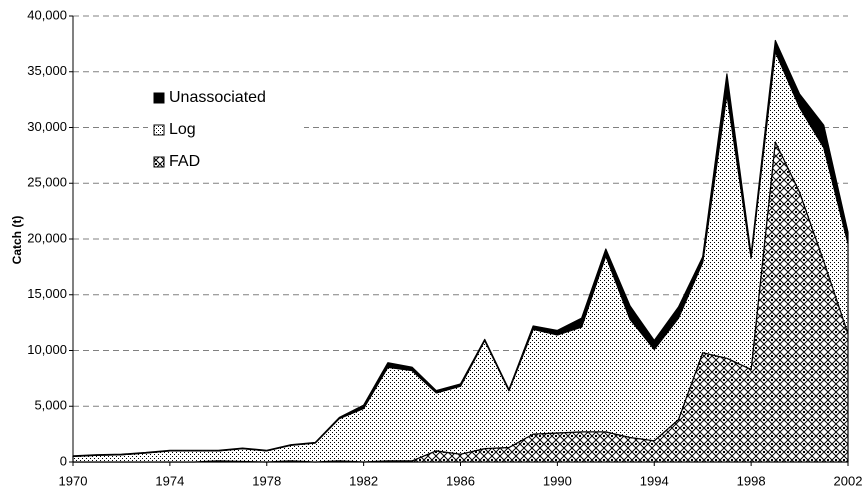 Image resolution: width=867 pixels, height=502 pixels. I want to click on y-tick-label: 0, so click(63, 460).